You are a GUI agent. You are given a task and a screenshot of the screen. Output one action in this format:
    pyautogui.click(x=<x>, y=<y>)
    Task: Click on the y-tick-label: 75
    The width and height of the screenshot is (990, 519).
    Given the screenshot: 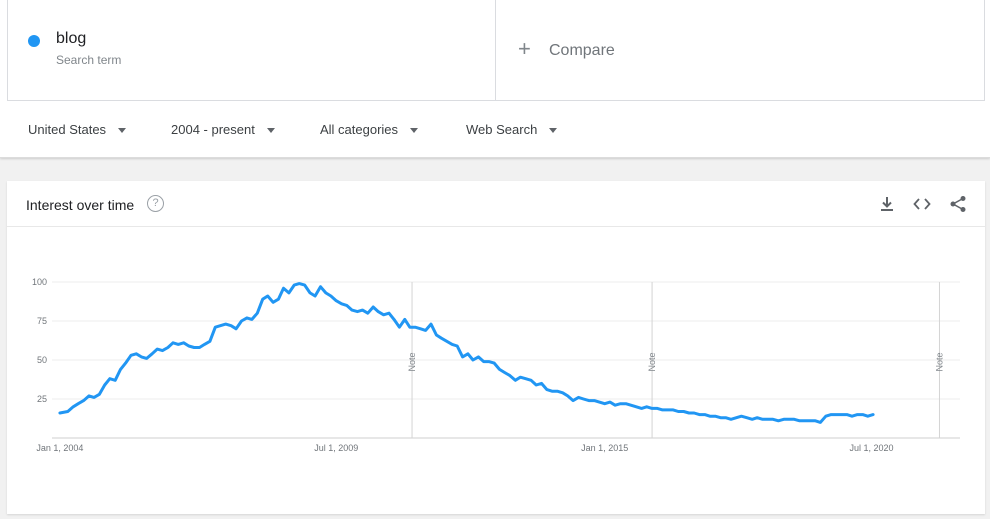 What is the action you would take?
    pyautogui.click(x=42, y=321)
    